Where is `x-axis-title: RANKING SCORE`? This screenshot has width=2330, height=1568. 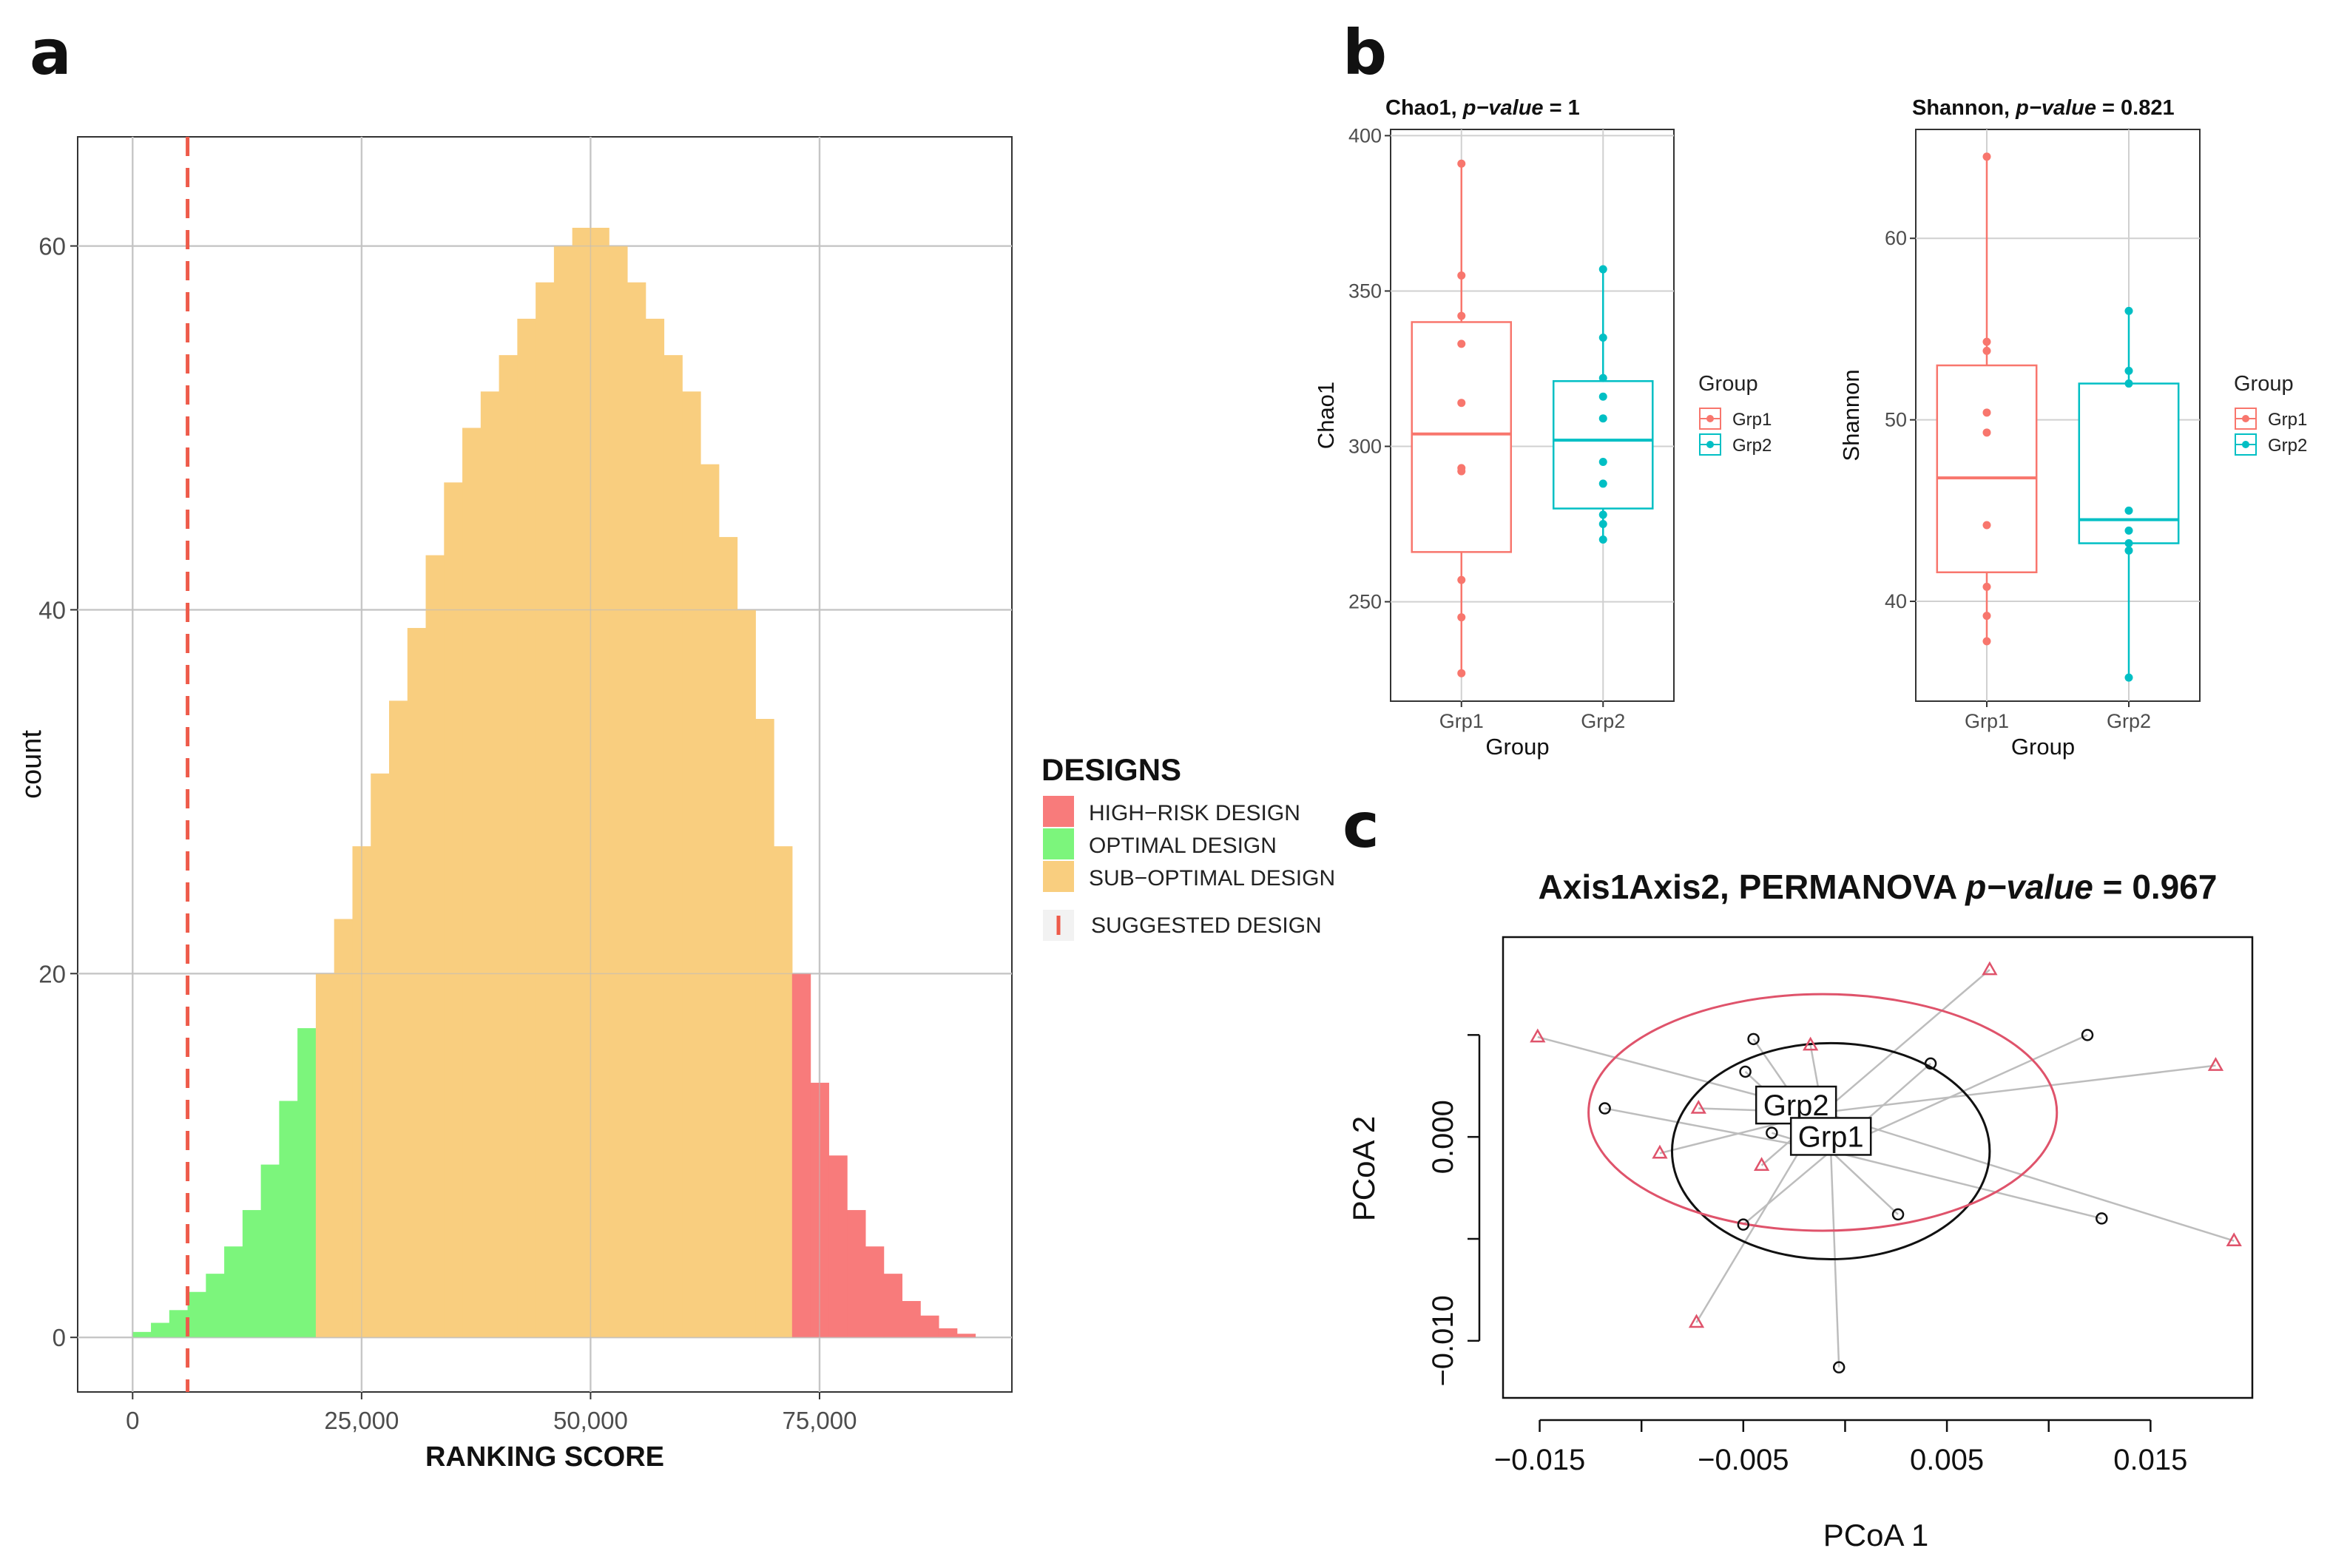
x-axis-title: RANKING SCORE is located at coordinates (544, 1457).